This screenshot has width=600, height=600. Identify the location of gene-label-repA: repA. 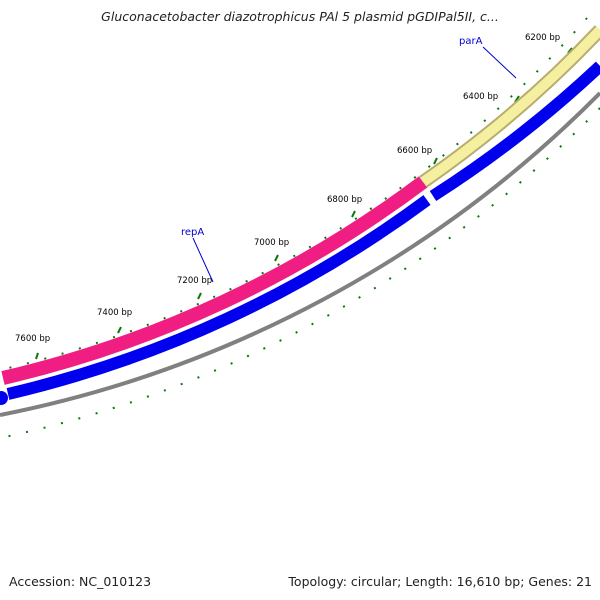
(192, 232).